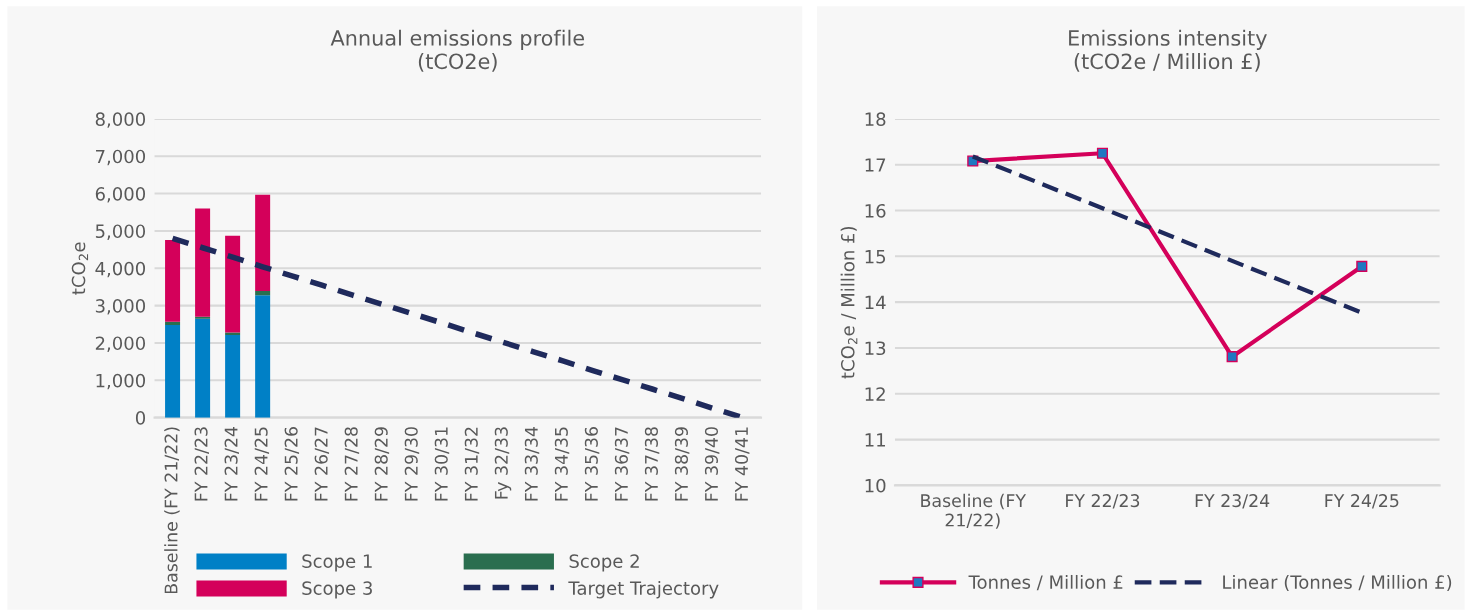 The width and height of the screenshot is (1472, 616). I want to click on y-tick-label: 12, so click(875, 394).